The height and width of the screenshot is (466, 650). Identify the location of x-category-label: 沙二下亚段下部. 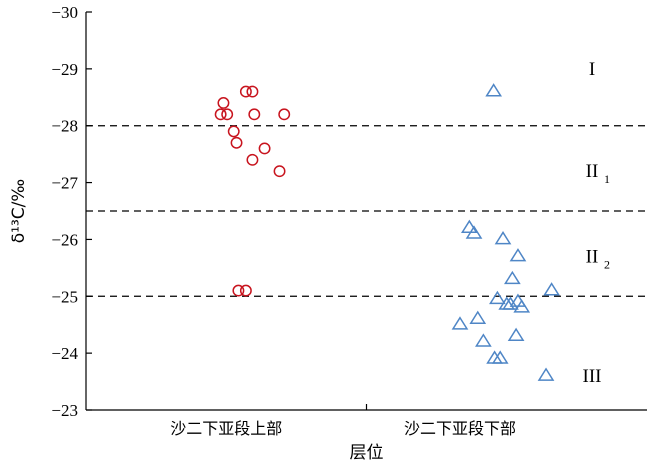
(460, 428).